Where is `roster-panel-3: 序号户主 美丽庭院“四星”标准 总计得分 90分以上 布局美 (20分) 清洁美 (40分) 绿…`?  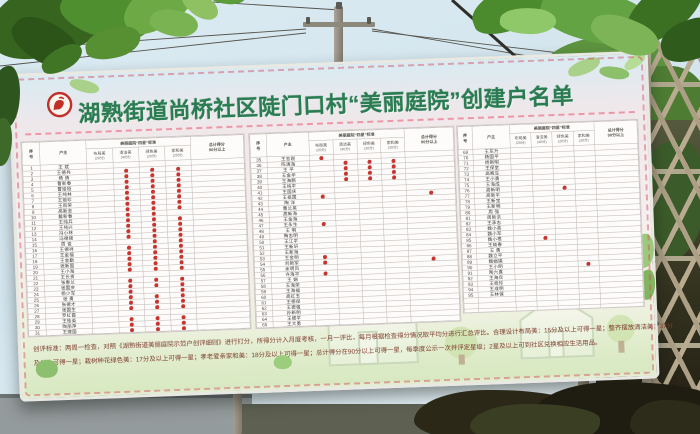
roster-panel-3: 序号户主 美丽庭院“四星”标准 总计得分 90分以上 布局美 (20分) 清洁美 (40分) 绿… is located at coordinates (550, 216).